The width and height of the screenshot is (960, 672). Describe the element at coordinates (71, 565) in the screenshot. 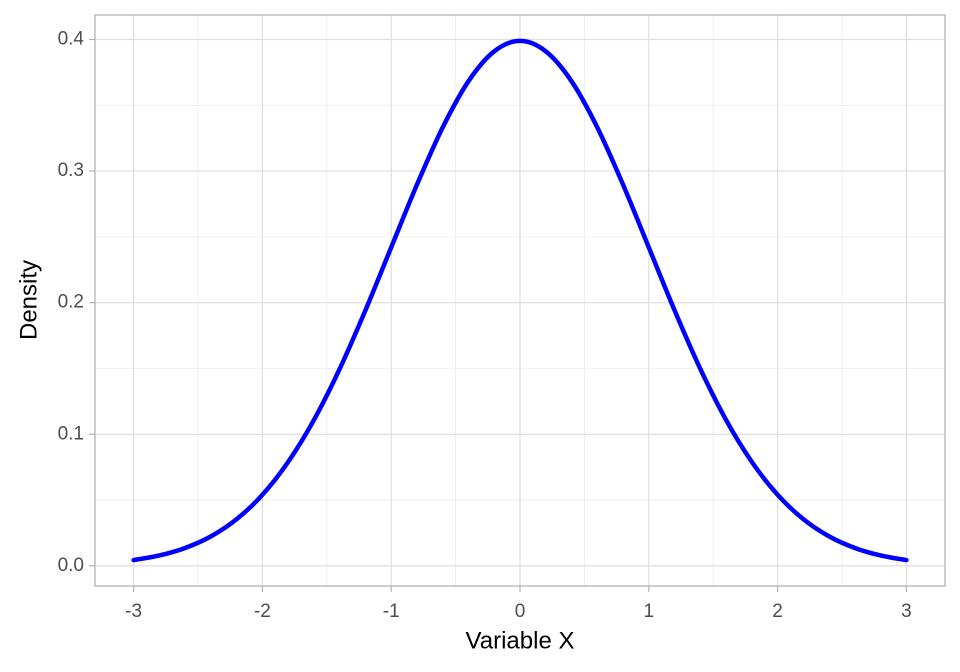

I see `y-tick-label: 0.0` at that location.